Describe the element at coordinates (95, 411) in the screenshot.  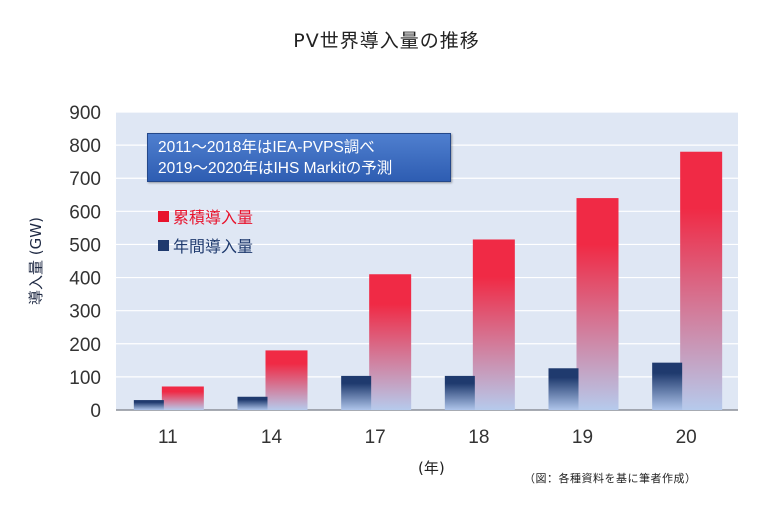
I see `y-tick-label: 0` at that location.